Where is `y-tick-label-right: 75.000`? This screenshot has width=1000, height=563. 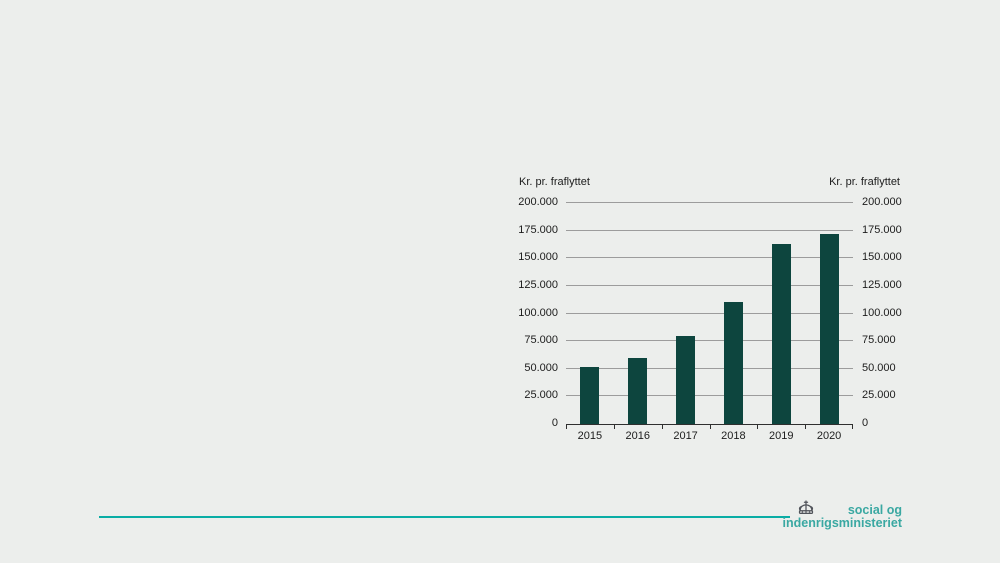
y-tick-label-right: 75.000 is located at coordinates (879, 340).